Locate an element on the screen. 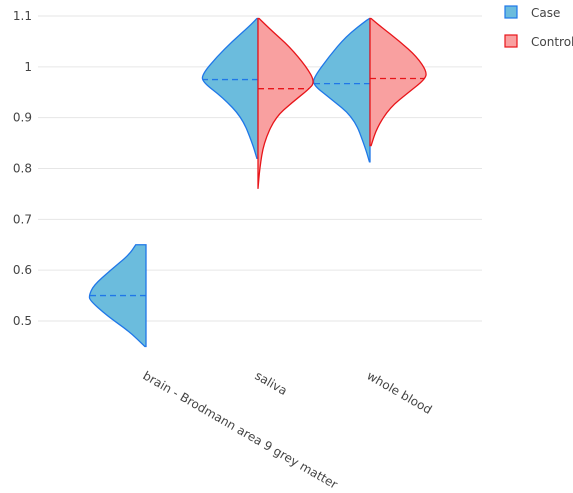  y-axis: 0.5 0.6 0.7 0.8 0.9 1 1.1 is located at coordinates (22, 168).